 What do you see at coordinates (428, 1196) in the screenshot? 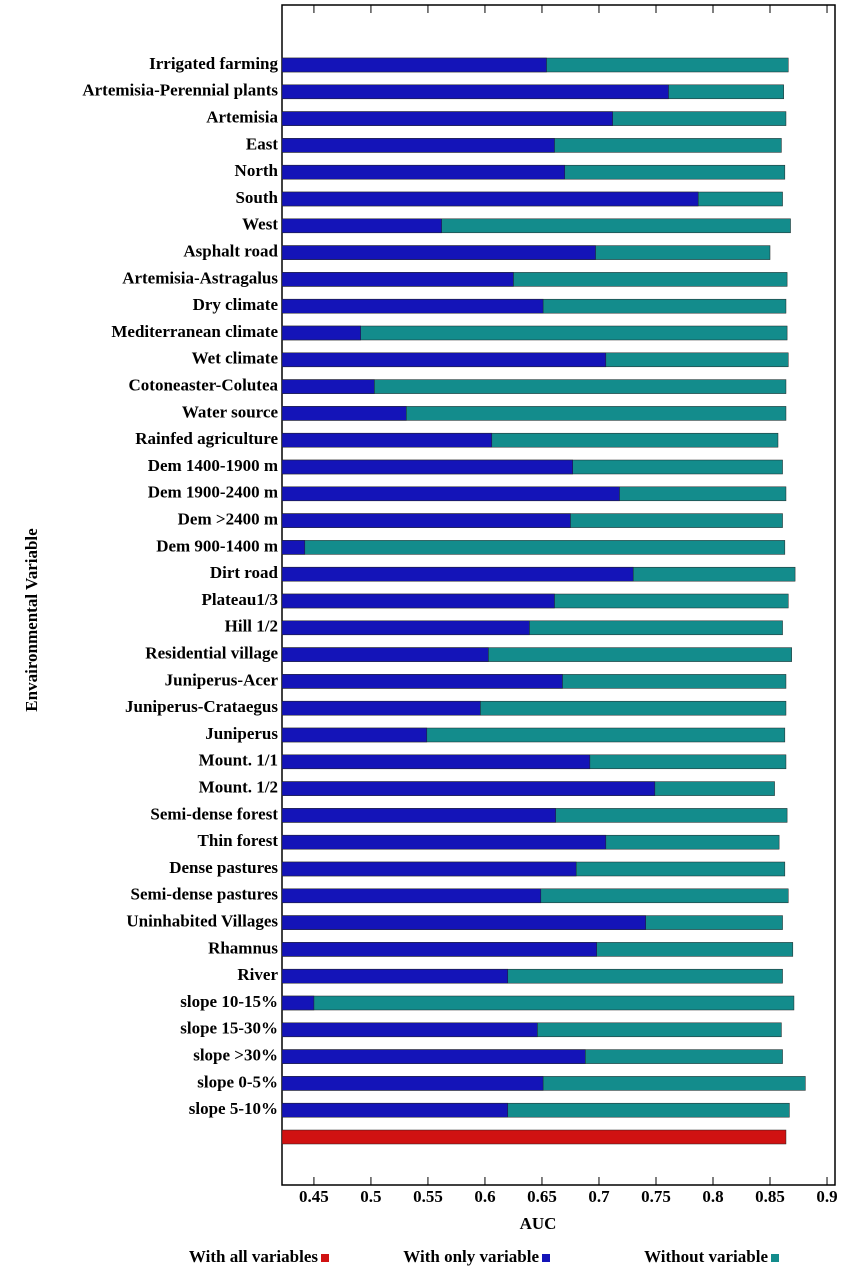
I see `x-tick-label: 0.55` at bounding box center [428, 1196].